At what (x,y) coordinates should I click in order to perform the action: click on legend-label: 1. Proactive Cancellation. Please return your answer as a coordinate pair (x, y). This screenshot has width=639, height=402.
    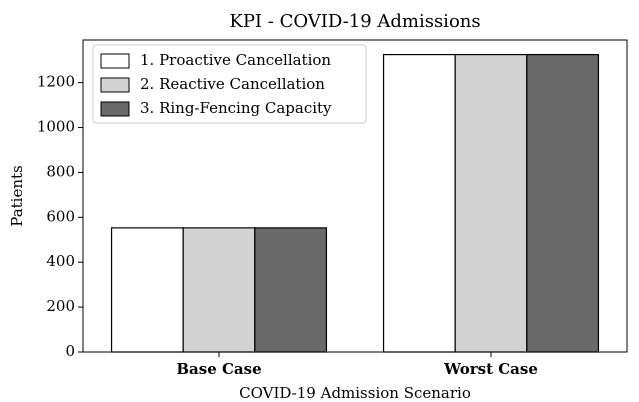
    Looking at the image, I should click on (235, 60).